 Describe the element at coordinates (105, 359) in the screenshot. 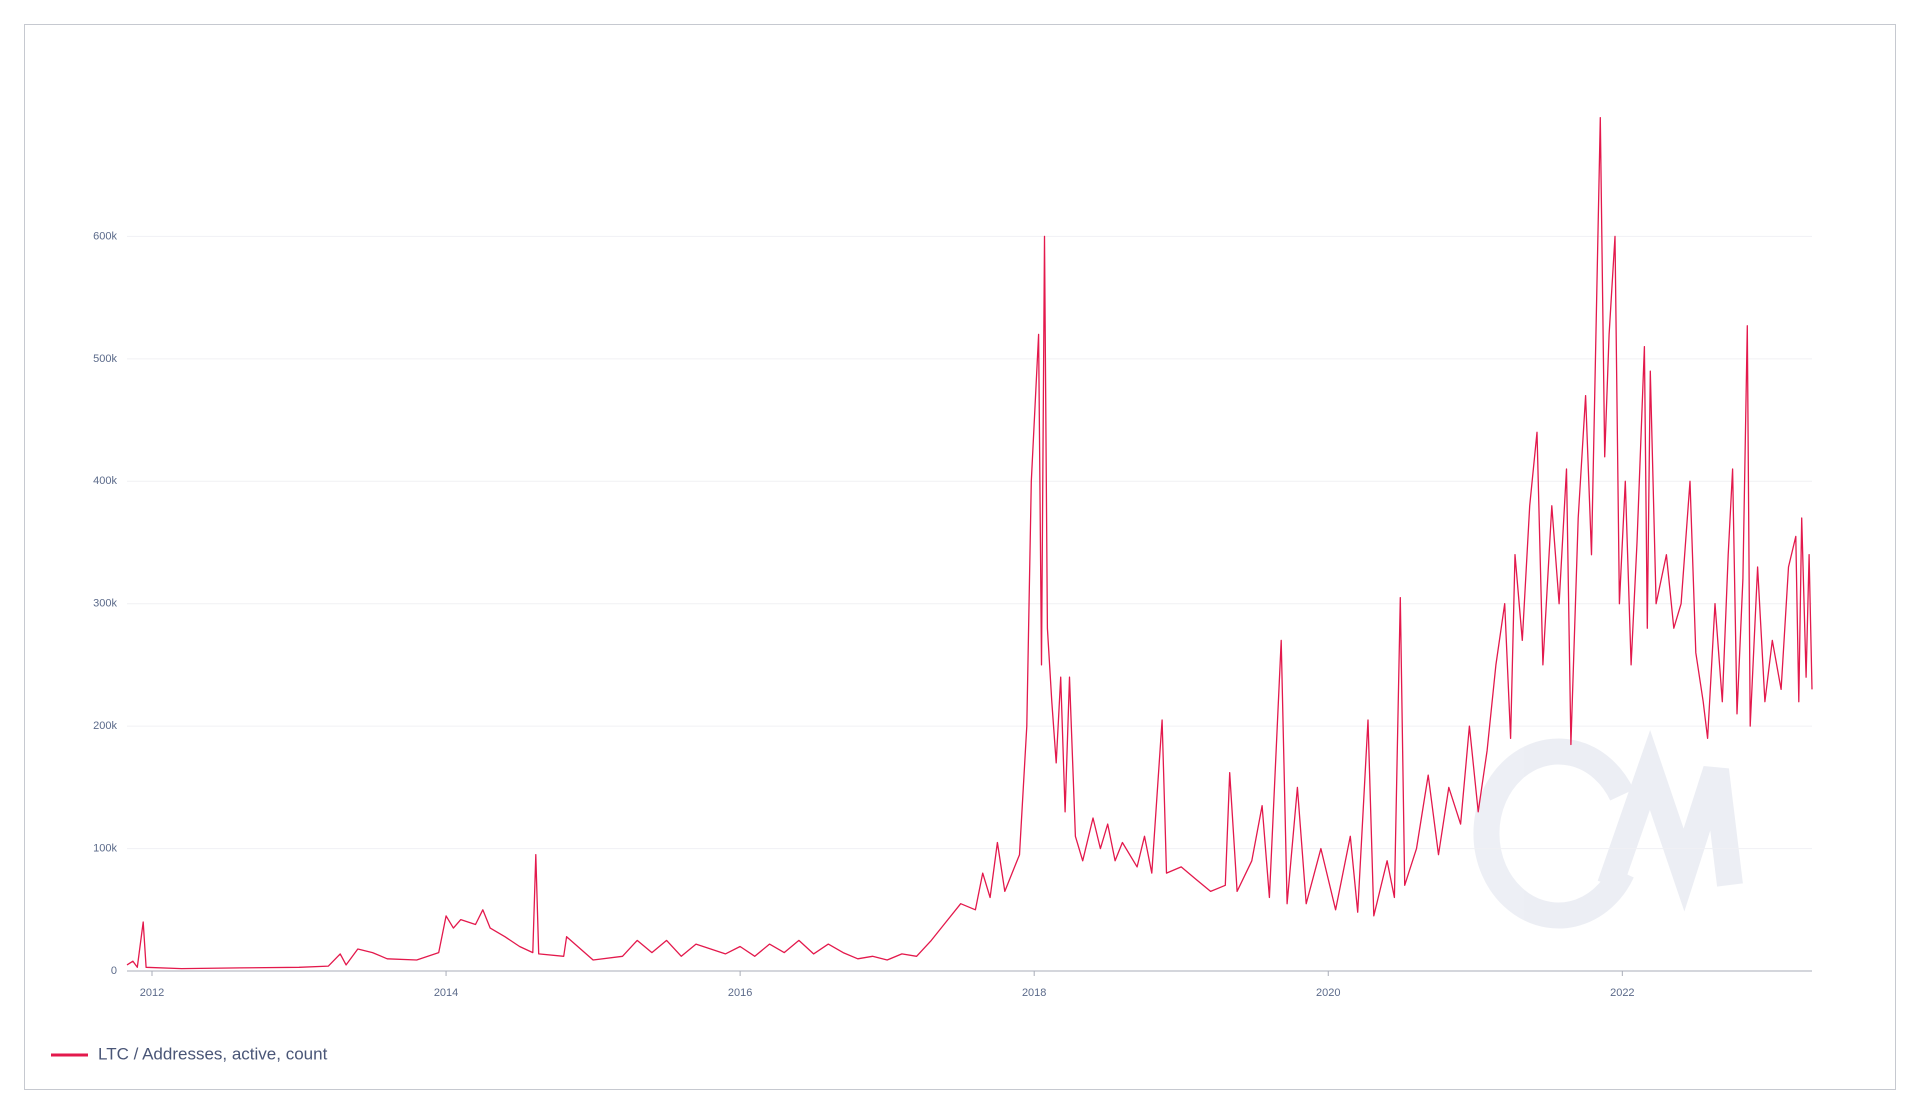

I see `y-tick-label: 500k` at that location.